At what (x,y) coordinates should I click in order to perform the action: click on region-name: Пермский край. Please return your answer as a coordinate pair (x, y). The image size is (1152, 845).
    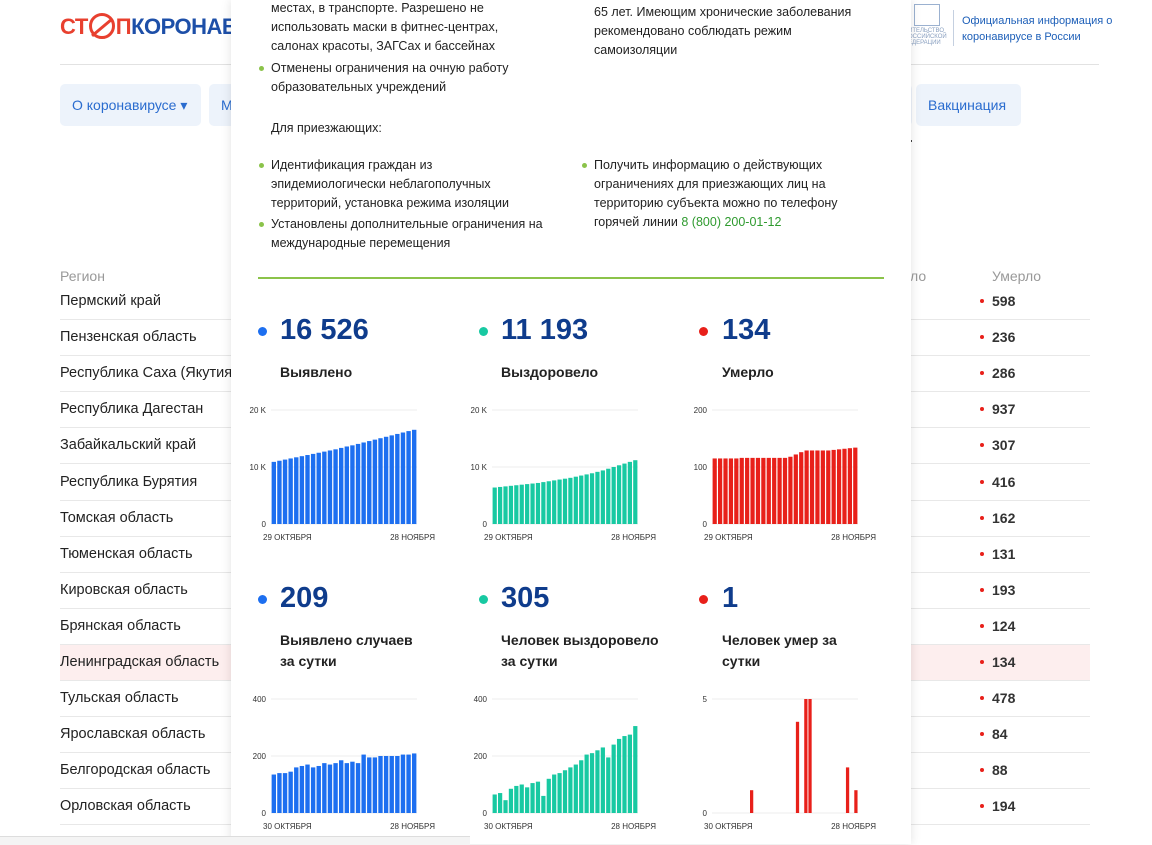
    Looking at the image, I should click on (110, 301).